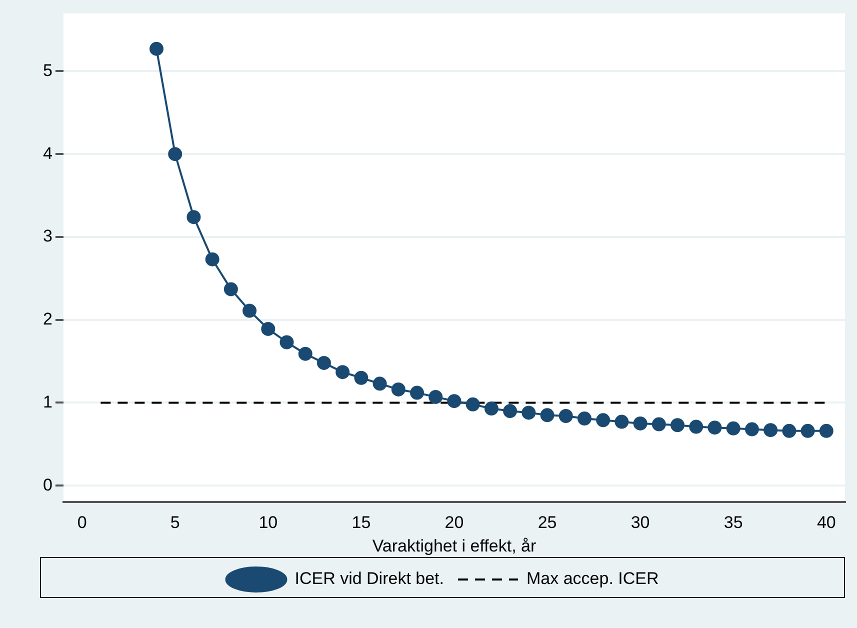 Image resolution: width=857 pixels, height=628 pixels. What do you see at coordinates (175, 522) in the screenshot?
I see `x-tick-label: 5` at bounding box center [175, 522].